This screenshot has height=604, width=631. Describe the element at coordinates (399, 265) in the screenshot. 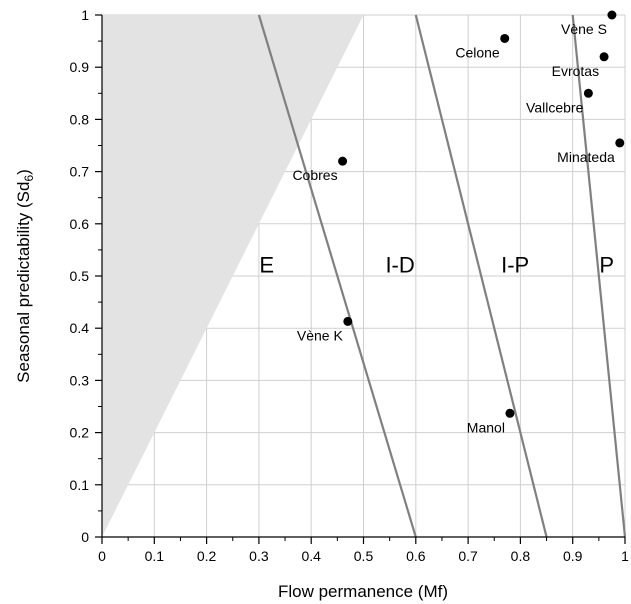

I see `zone-label: I-D` at that location.